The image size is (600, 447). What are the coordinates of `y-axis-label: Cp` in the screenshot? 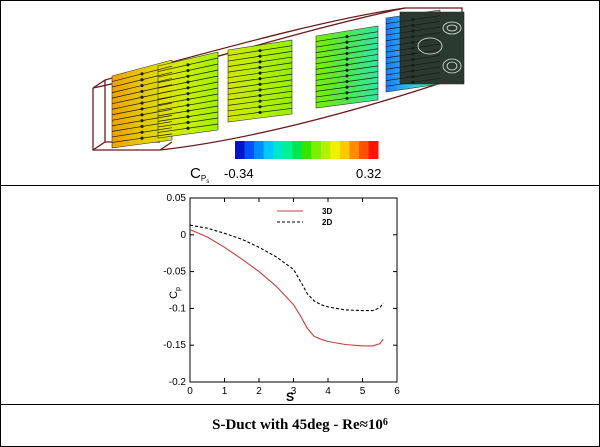 It's located at (175, 293).